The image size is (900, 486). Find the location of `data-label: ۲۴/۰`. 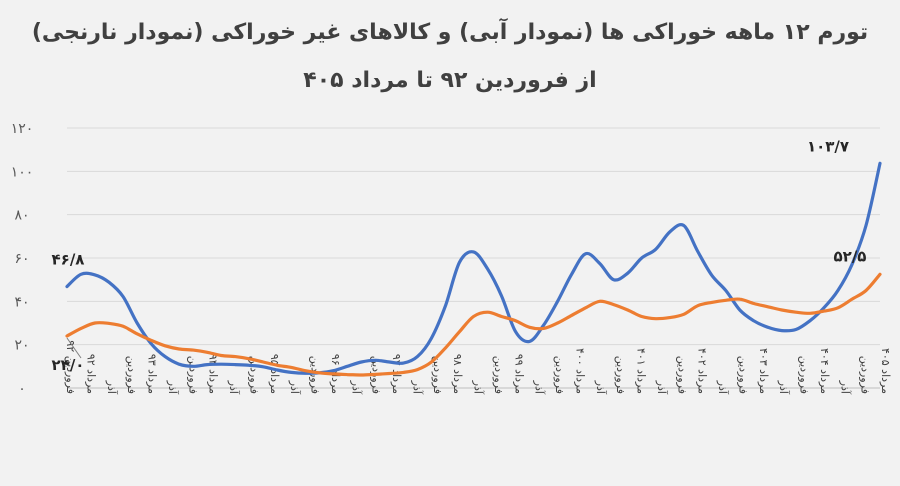

data-label: ۲۴/۰ is located at coordinates (68, 365).